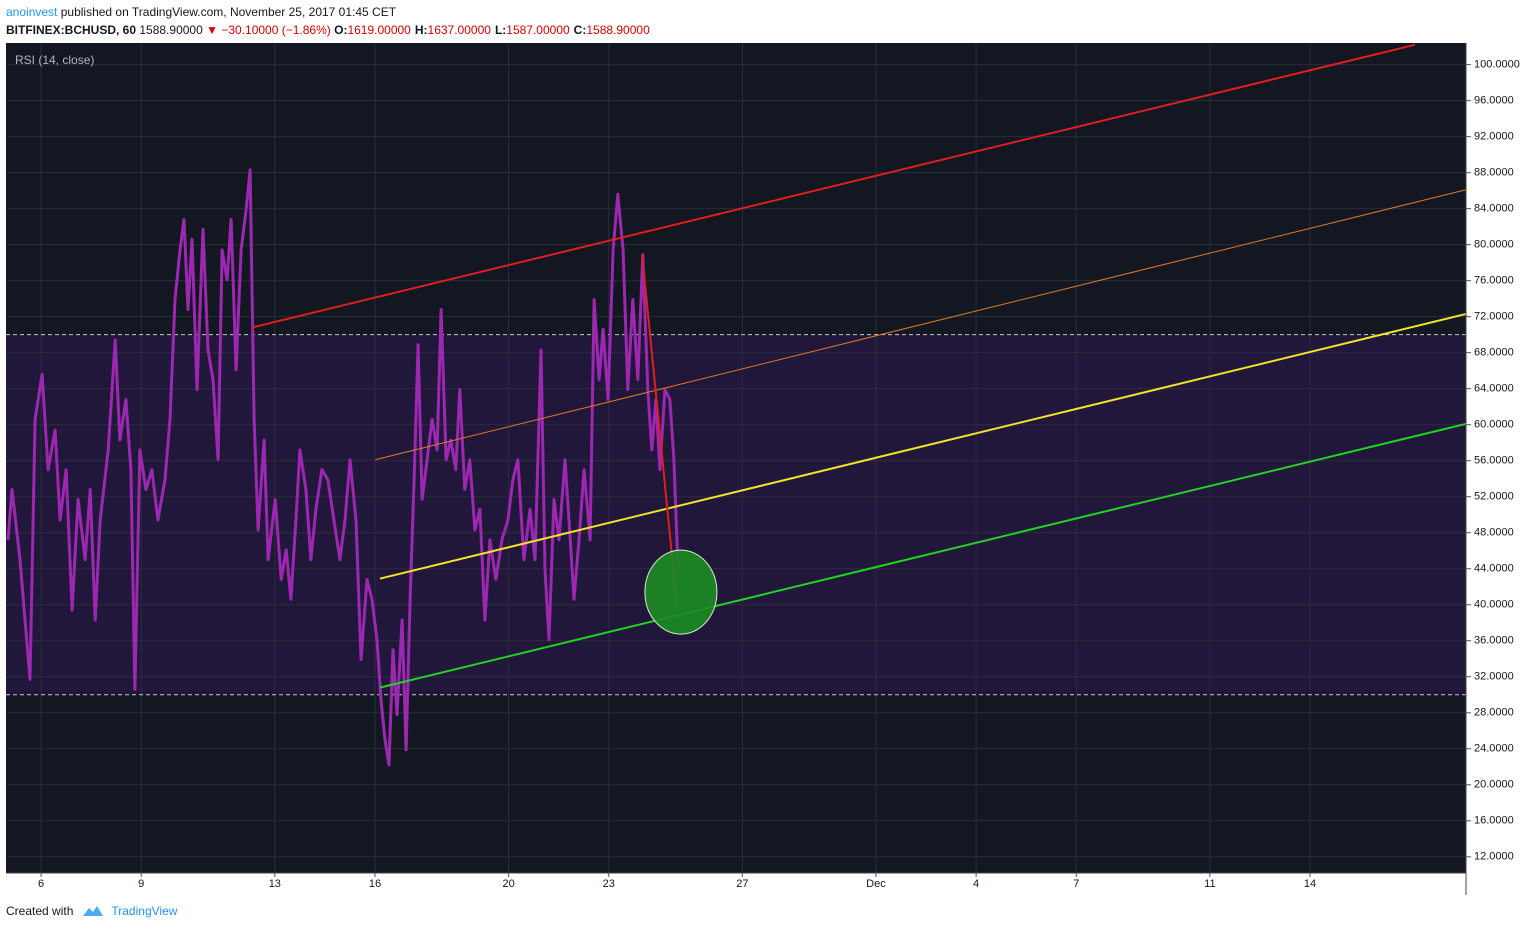  Describe the element at coordinates (375, 884) in the screenshot. I see `x-tick-label: 16` at that location.